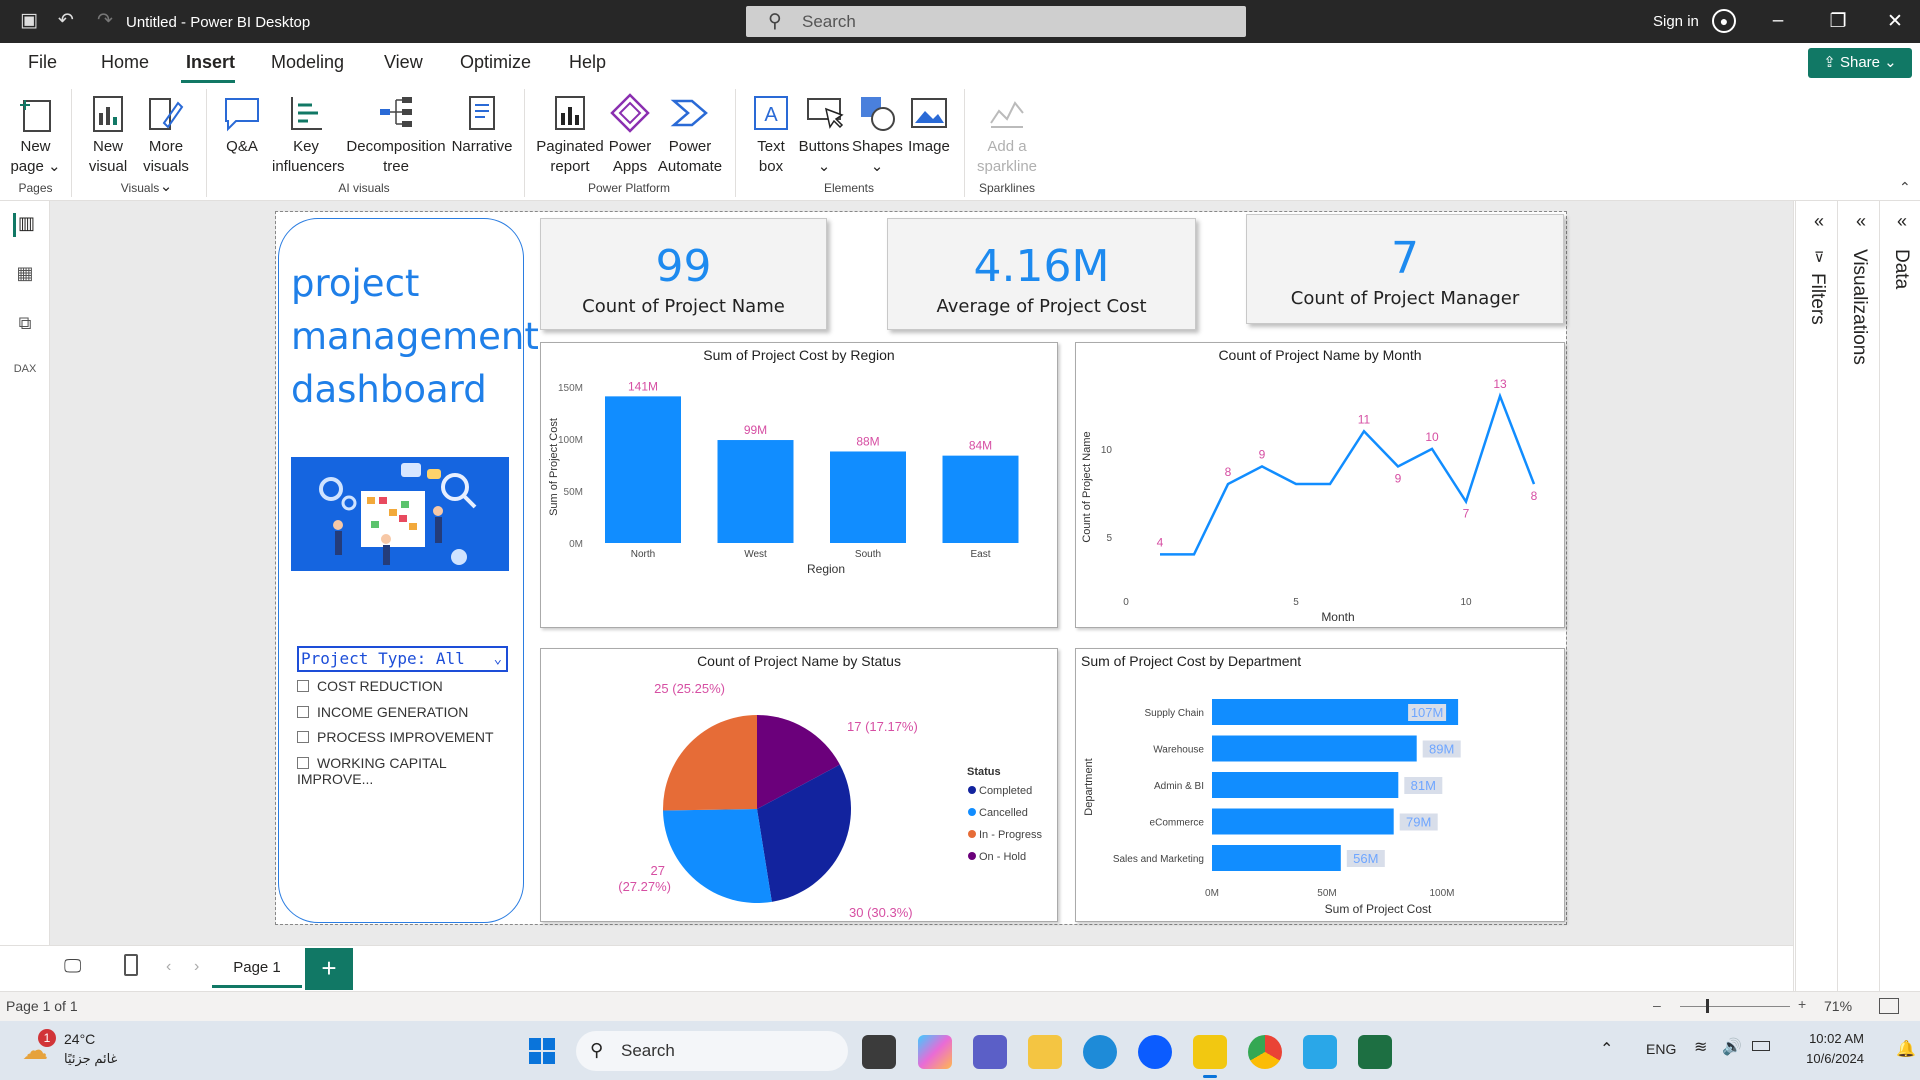 The height and width of the screenshot is (1080, 1920). Describe the element at coordinates (683, 274) in the screenshot. I see `kpi-card-project-count: 99 Count of Project Name` at that location.